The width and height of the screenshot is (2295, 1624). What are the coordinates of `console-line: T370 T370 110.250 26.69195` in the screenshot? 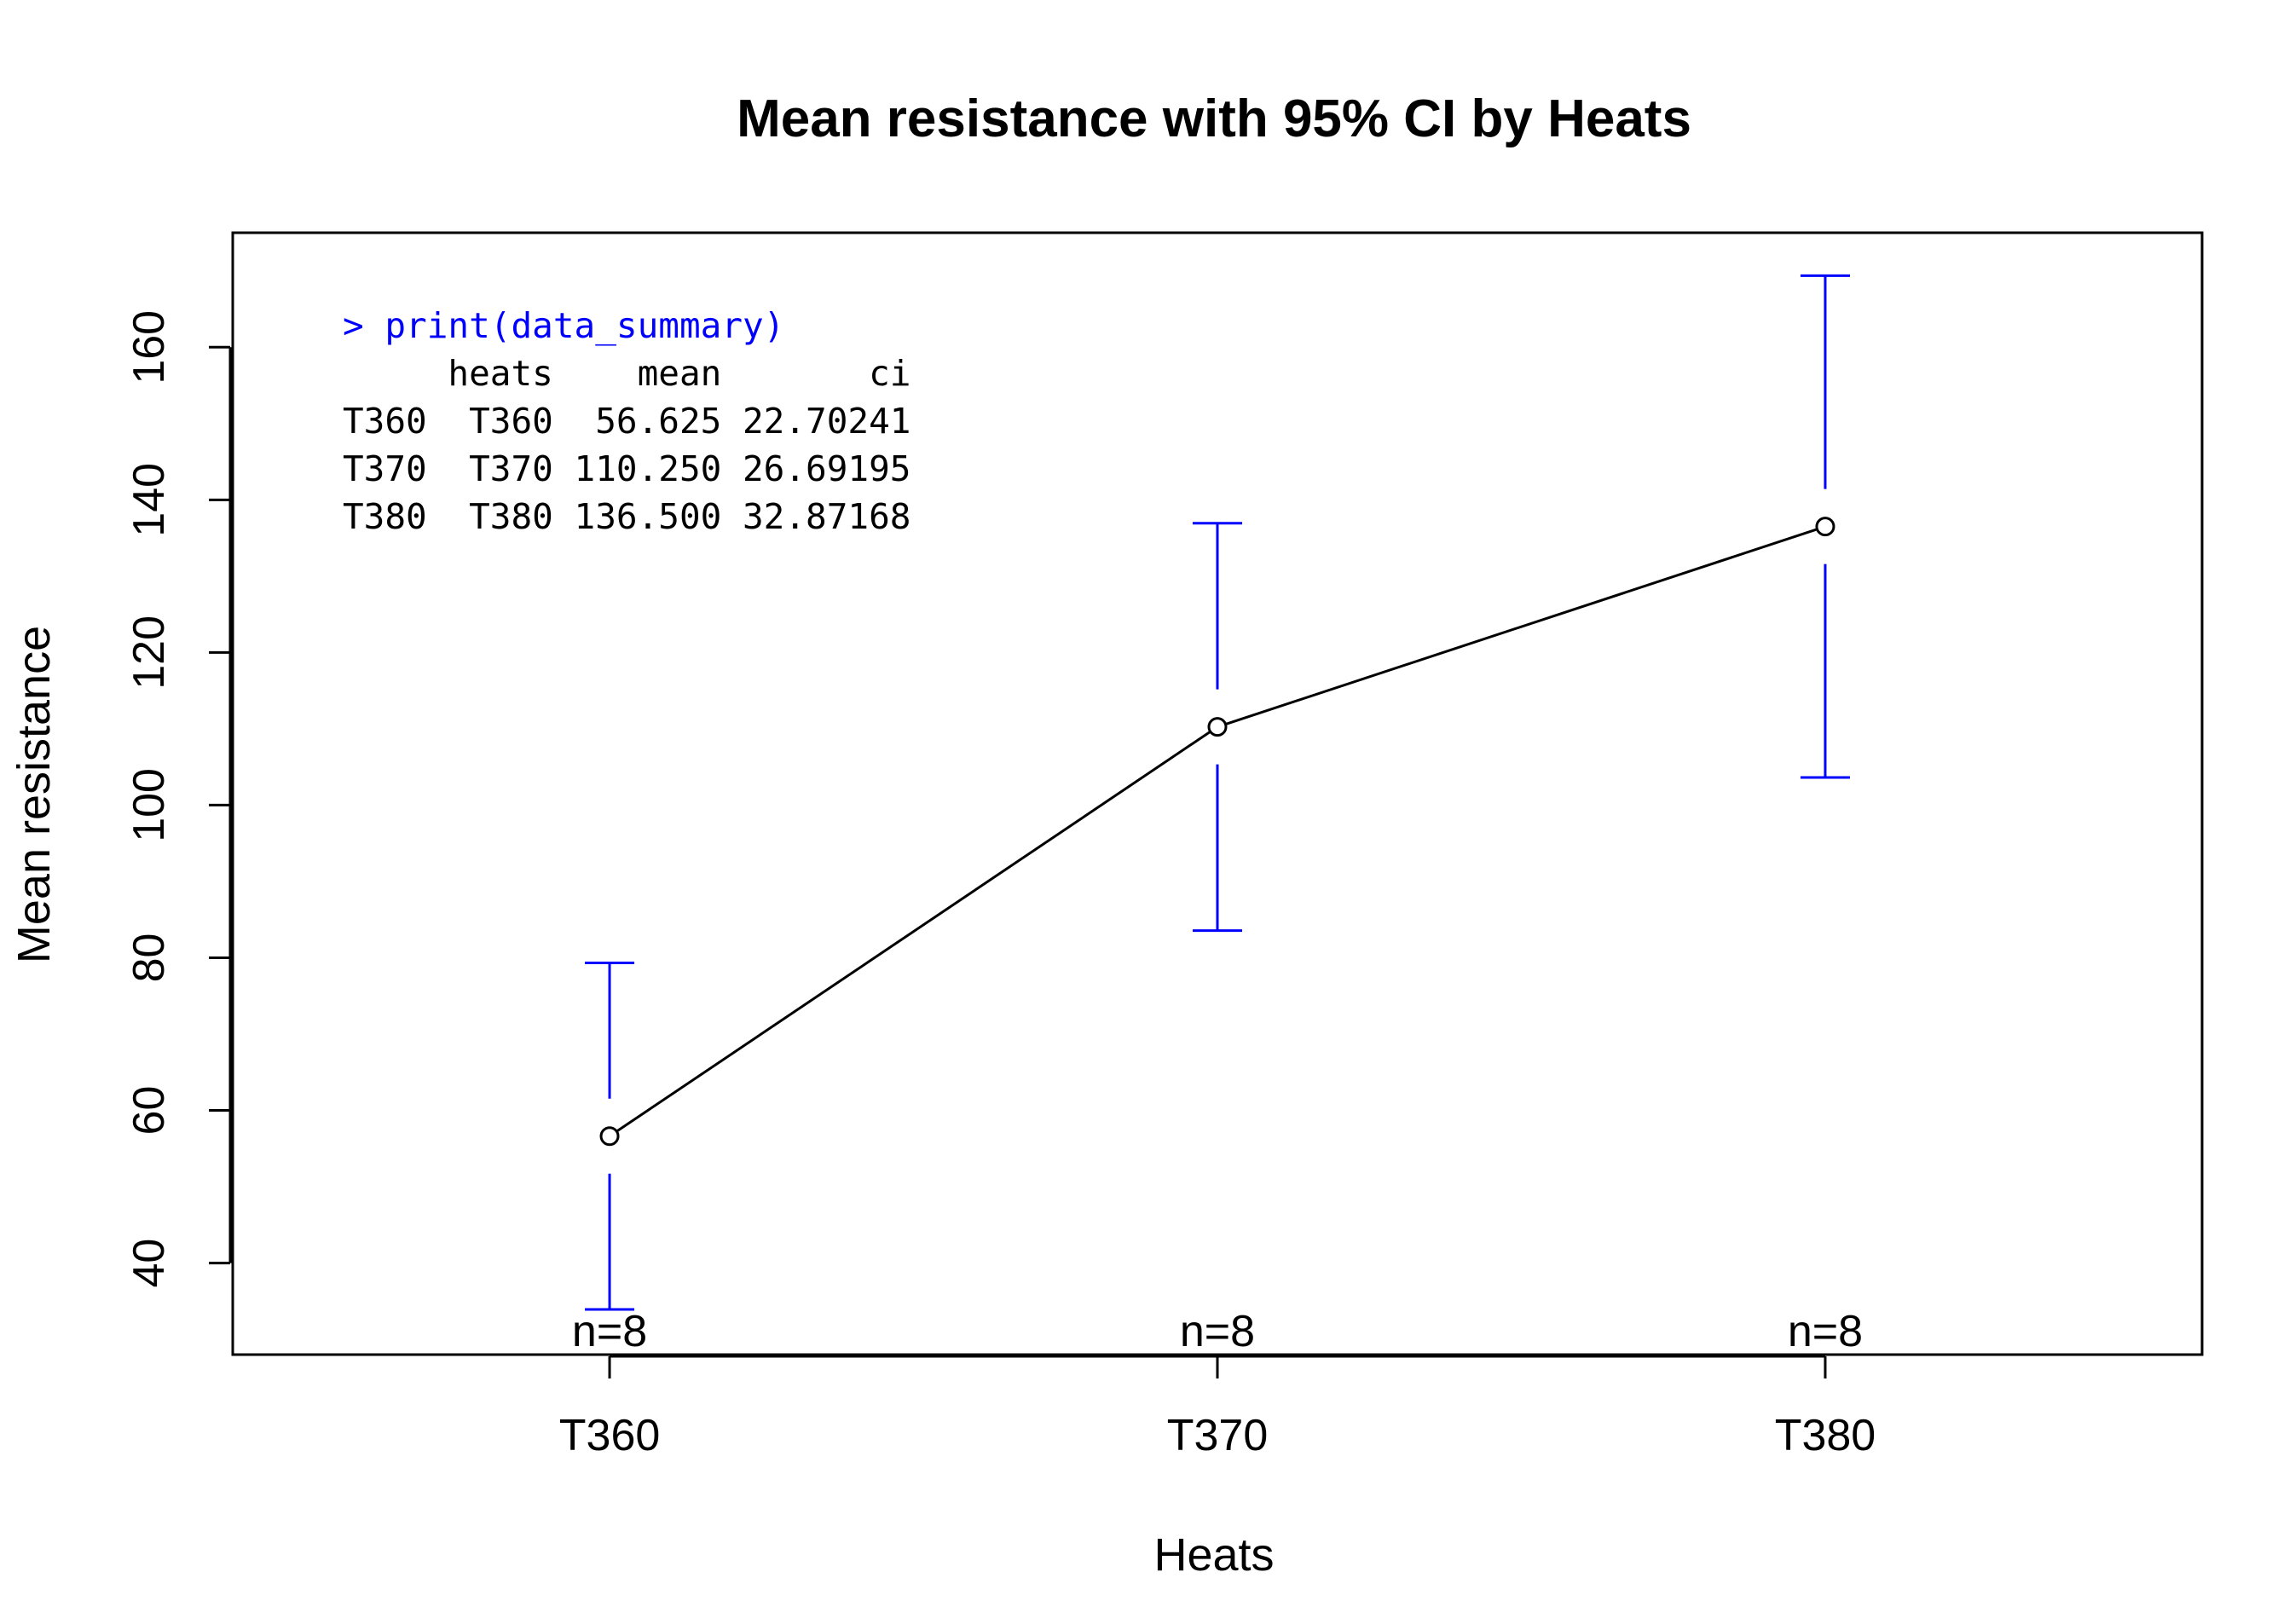 It's located at (626, 468).